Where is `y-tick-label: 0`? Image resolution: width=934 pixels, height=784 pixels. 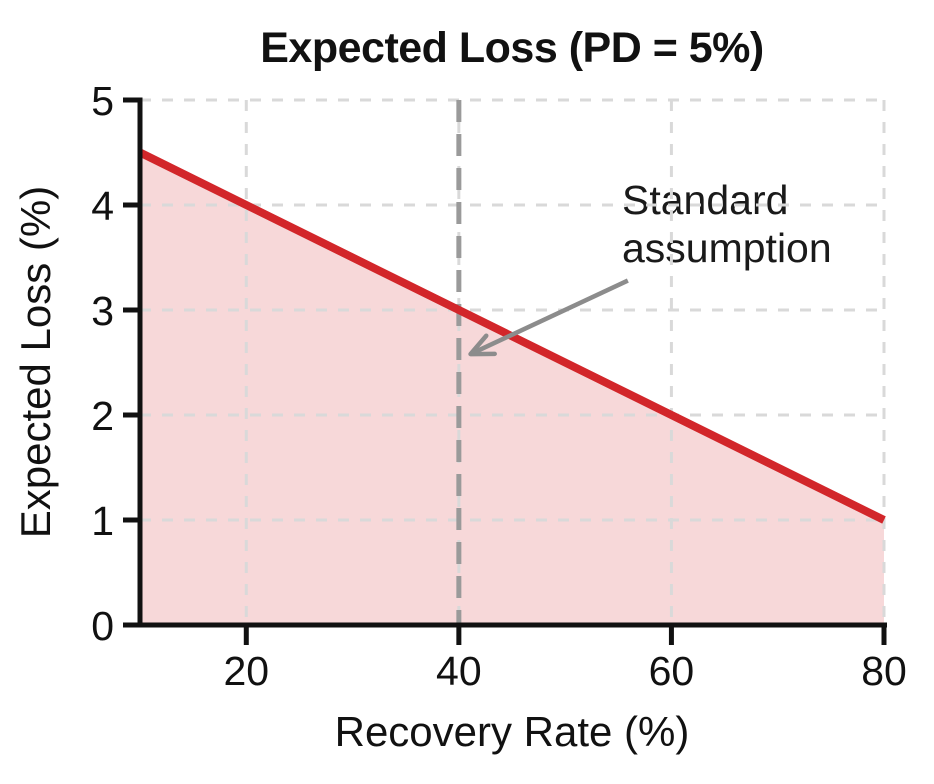 y-tick-label: 0 is located at coordinates (102, 626).